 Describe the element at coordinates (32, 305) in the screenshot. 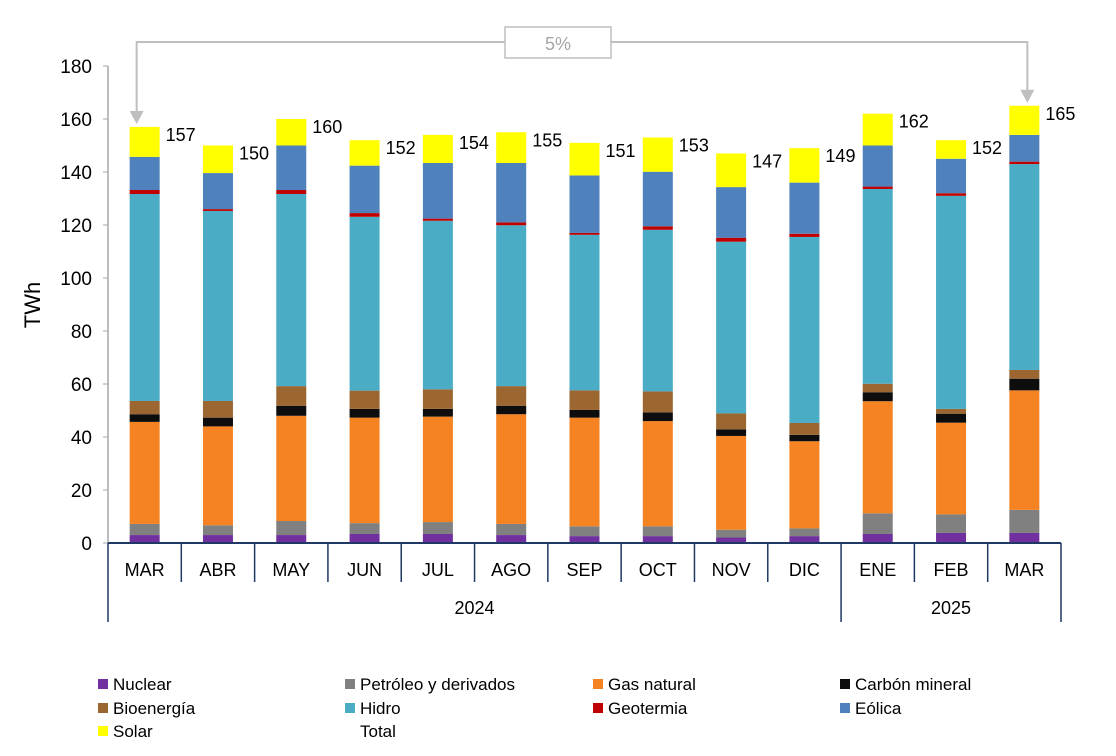

I see `y-axis-label: TWh` at that location.